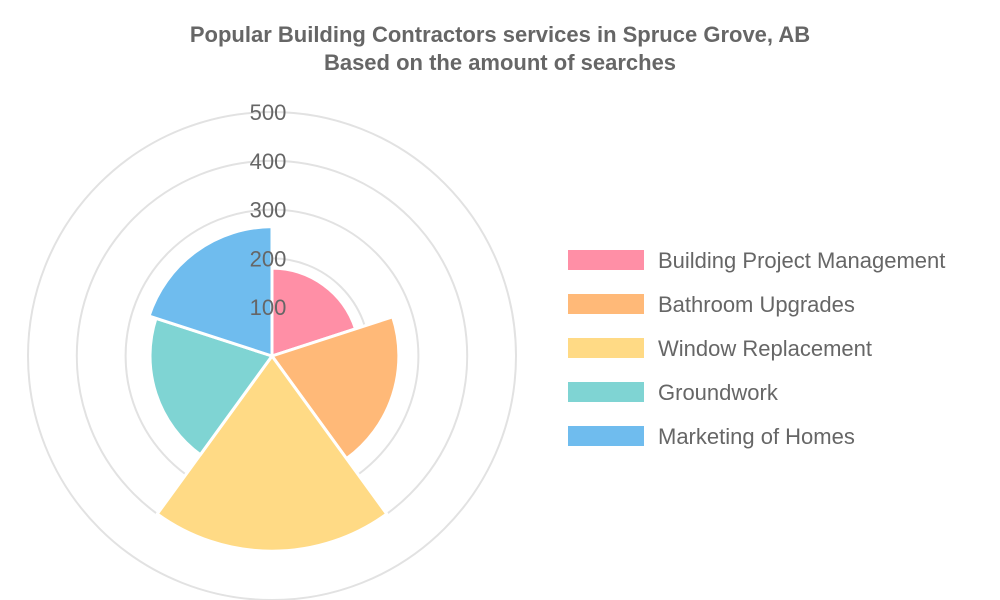  Describe the element at coordinates (756, 304) in the screenshot. I see `legend-label-2: Bathroom Upgrades` at that location.